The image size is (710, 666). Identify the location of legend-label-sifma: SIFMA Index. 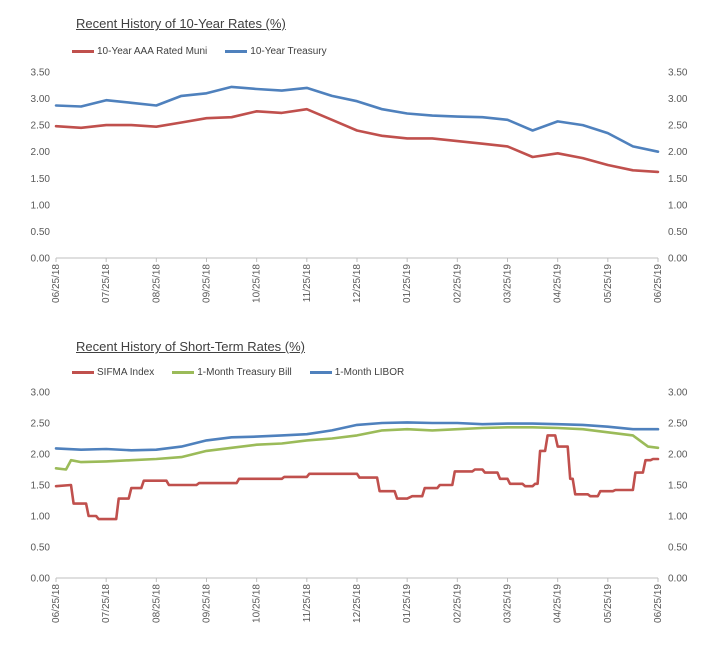
(126, 372).